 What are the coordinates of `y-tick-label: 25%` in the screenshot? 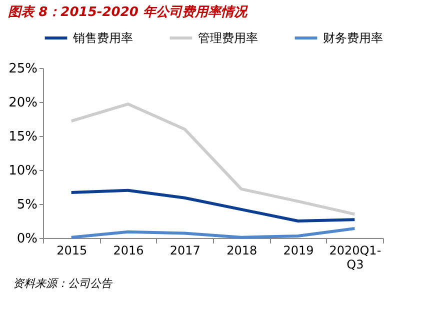 It's located at (23, 69).